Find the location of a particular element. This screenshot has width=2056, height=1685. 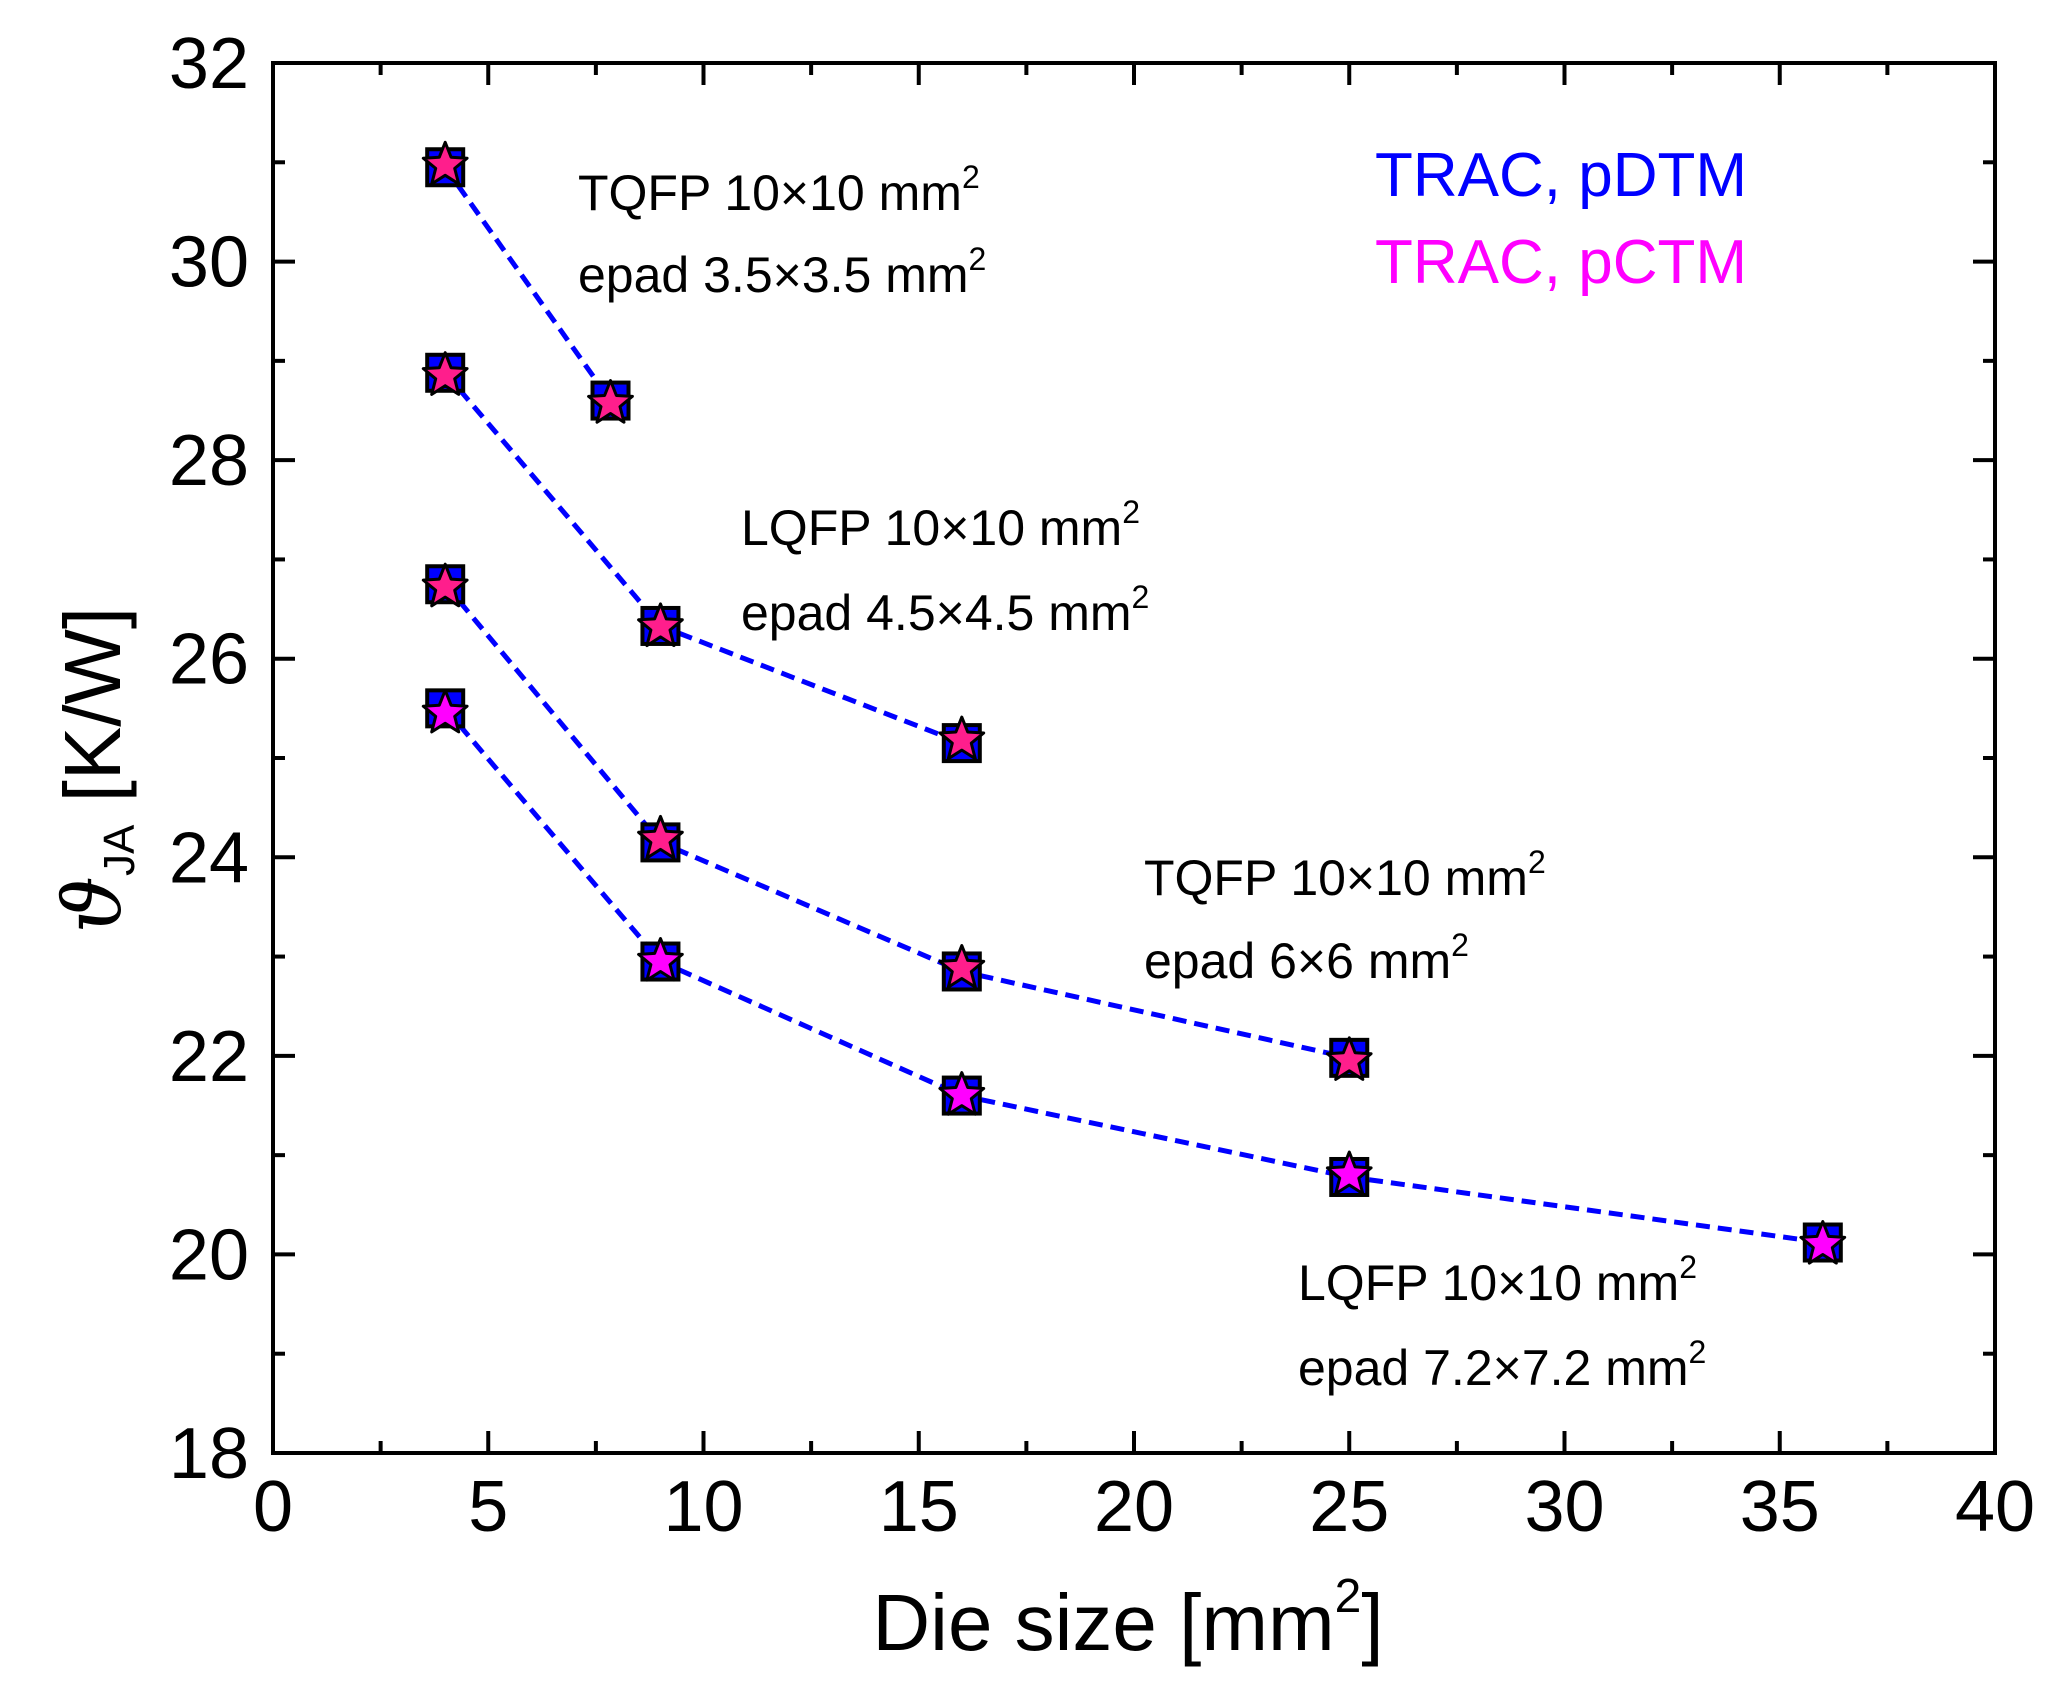

annotation-series-1-line2: epad 3.5×3.5 mm2 is located at coordinates (782, 272).